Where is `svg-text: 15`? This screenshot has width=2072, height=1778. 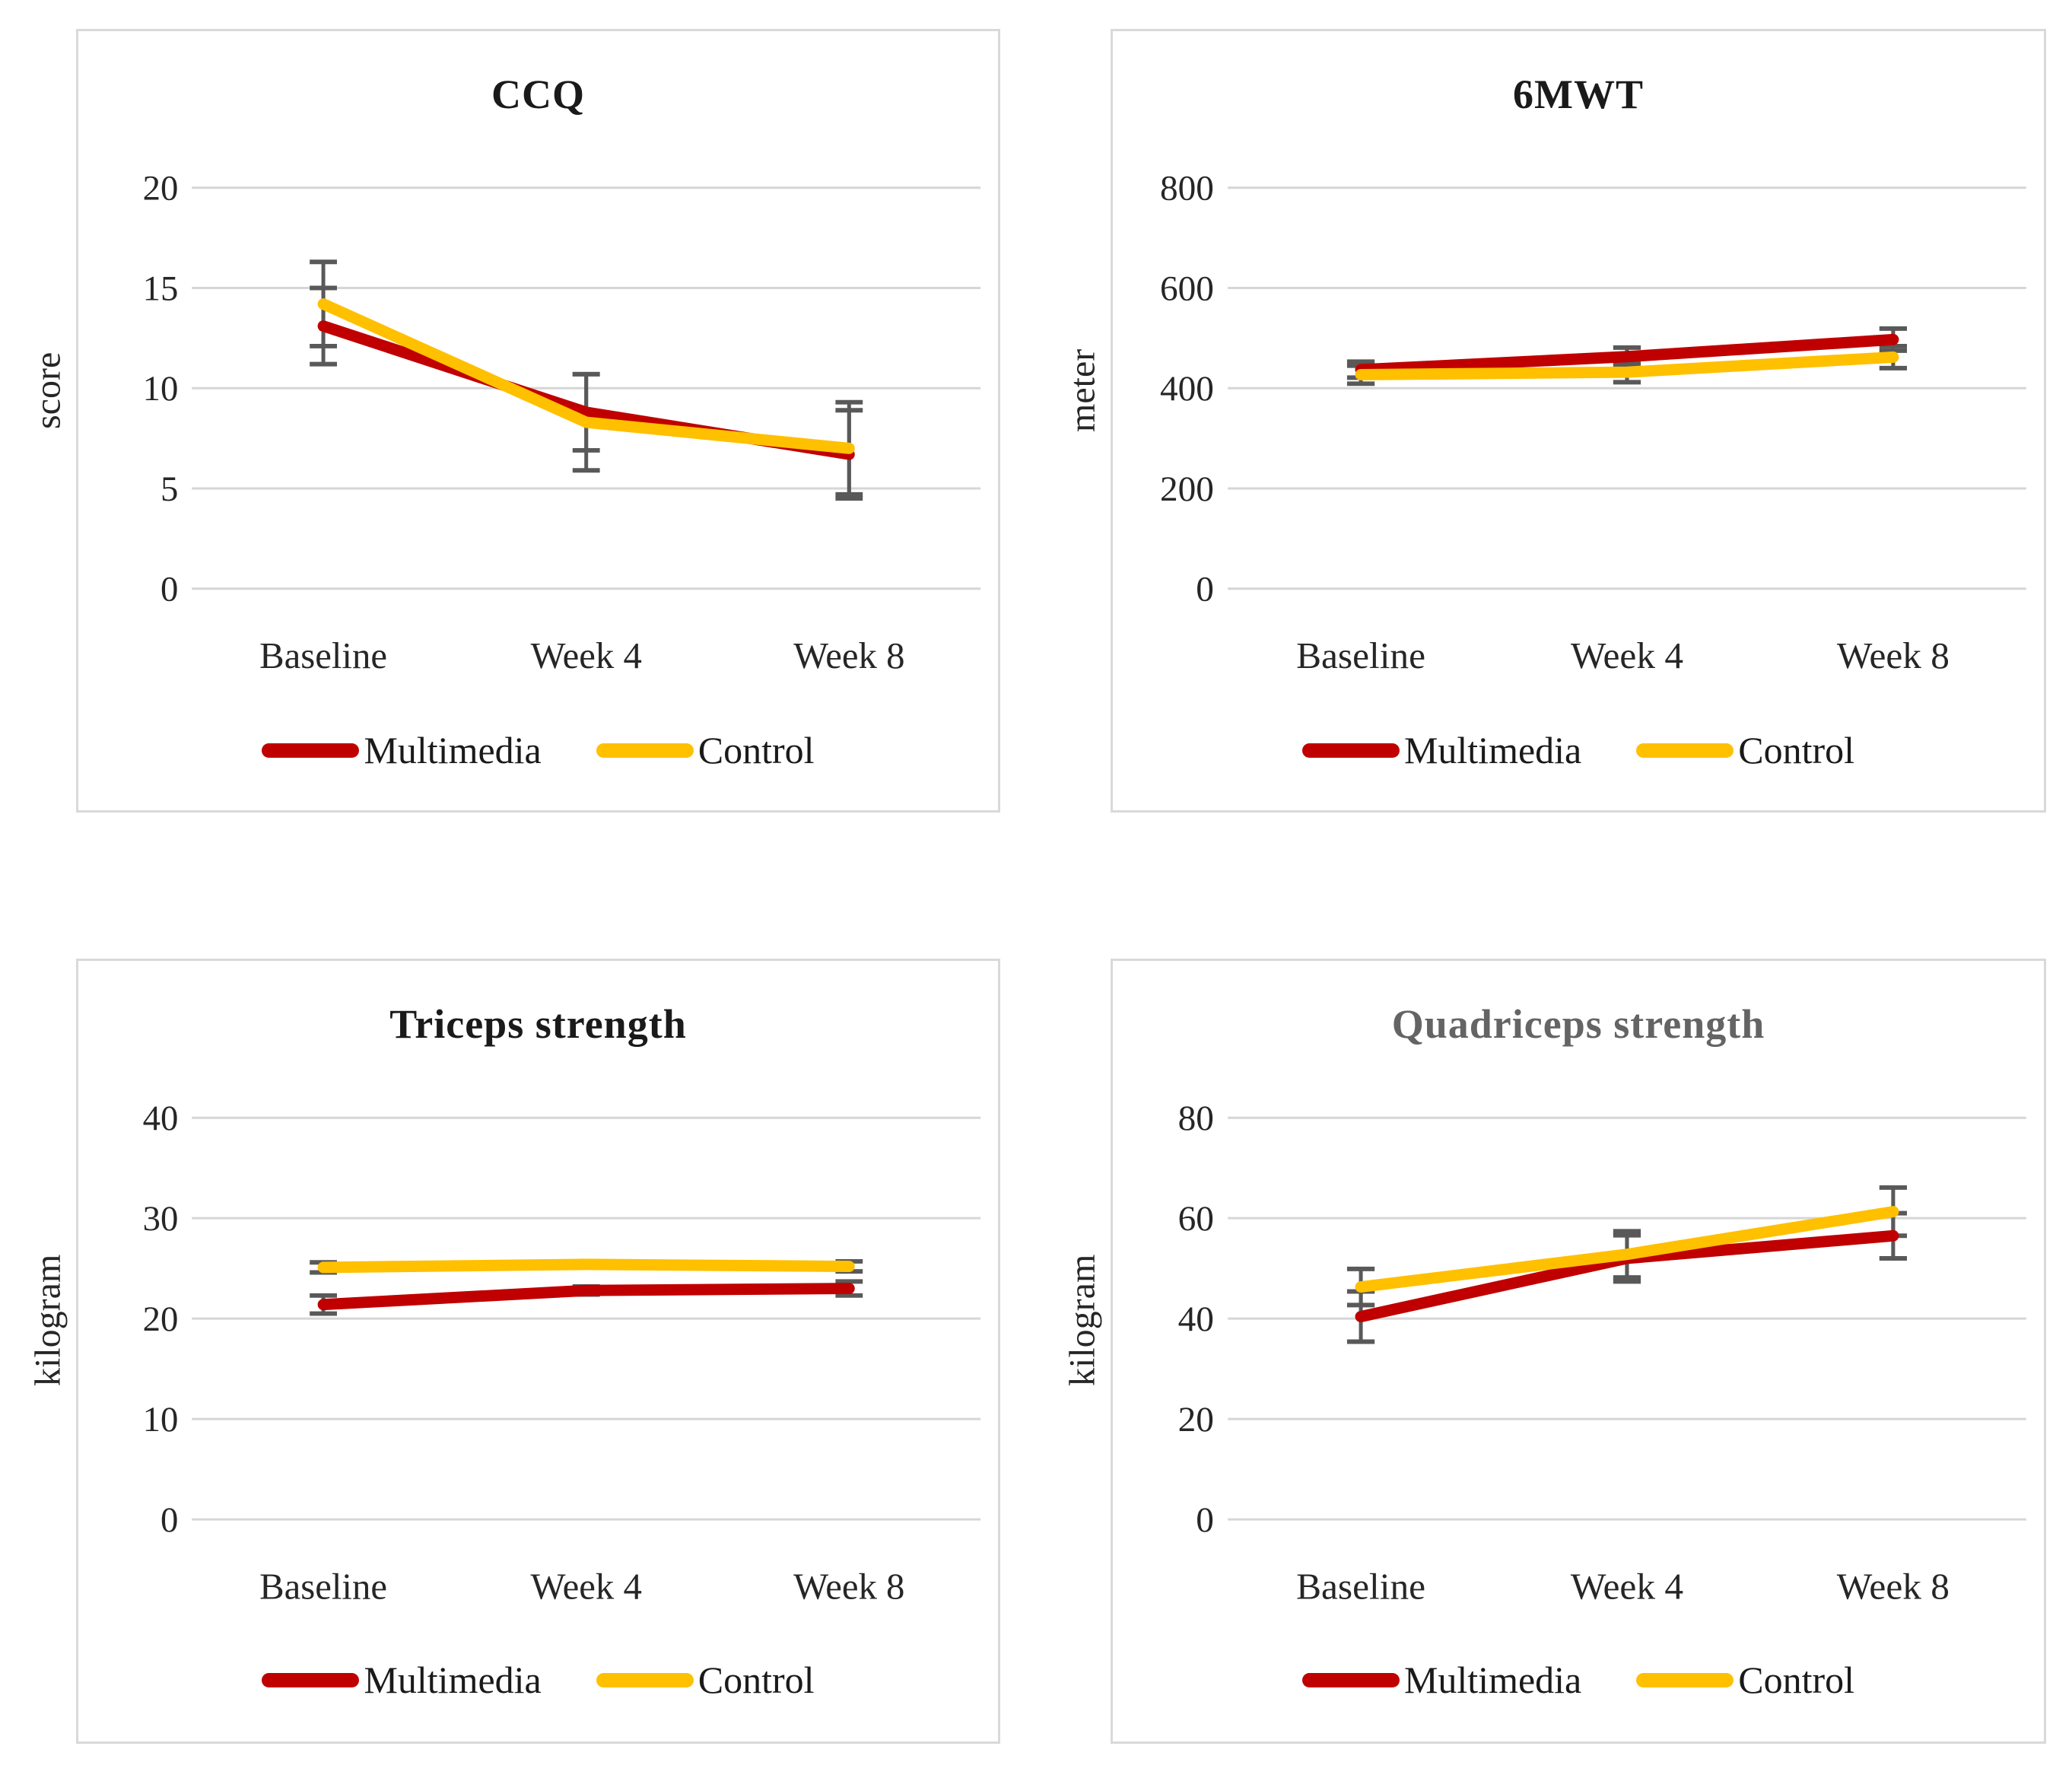 svg-text: 15 is located at coordinates (161, 288).